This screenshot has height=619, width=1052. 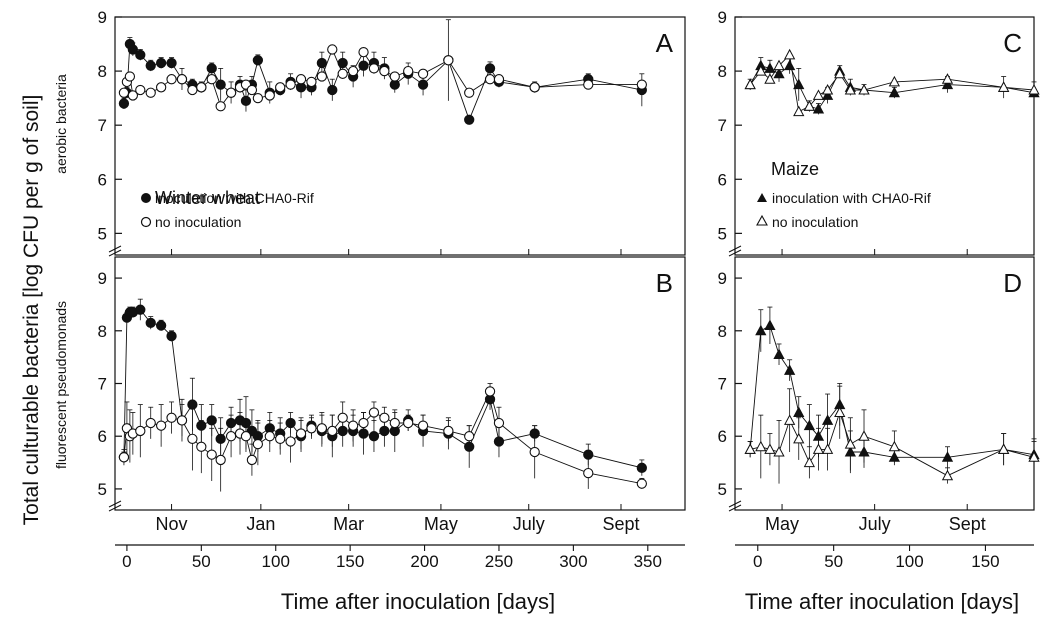 What do you see at coordinates (126, 561) in the screenshot?
I see `x-tick-label: 0` at bounding box center [126, 561].